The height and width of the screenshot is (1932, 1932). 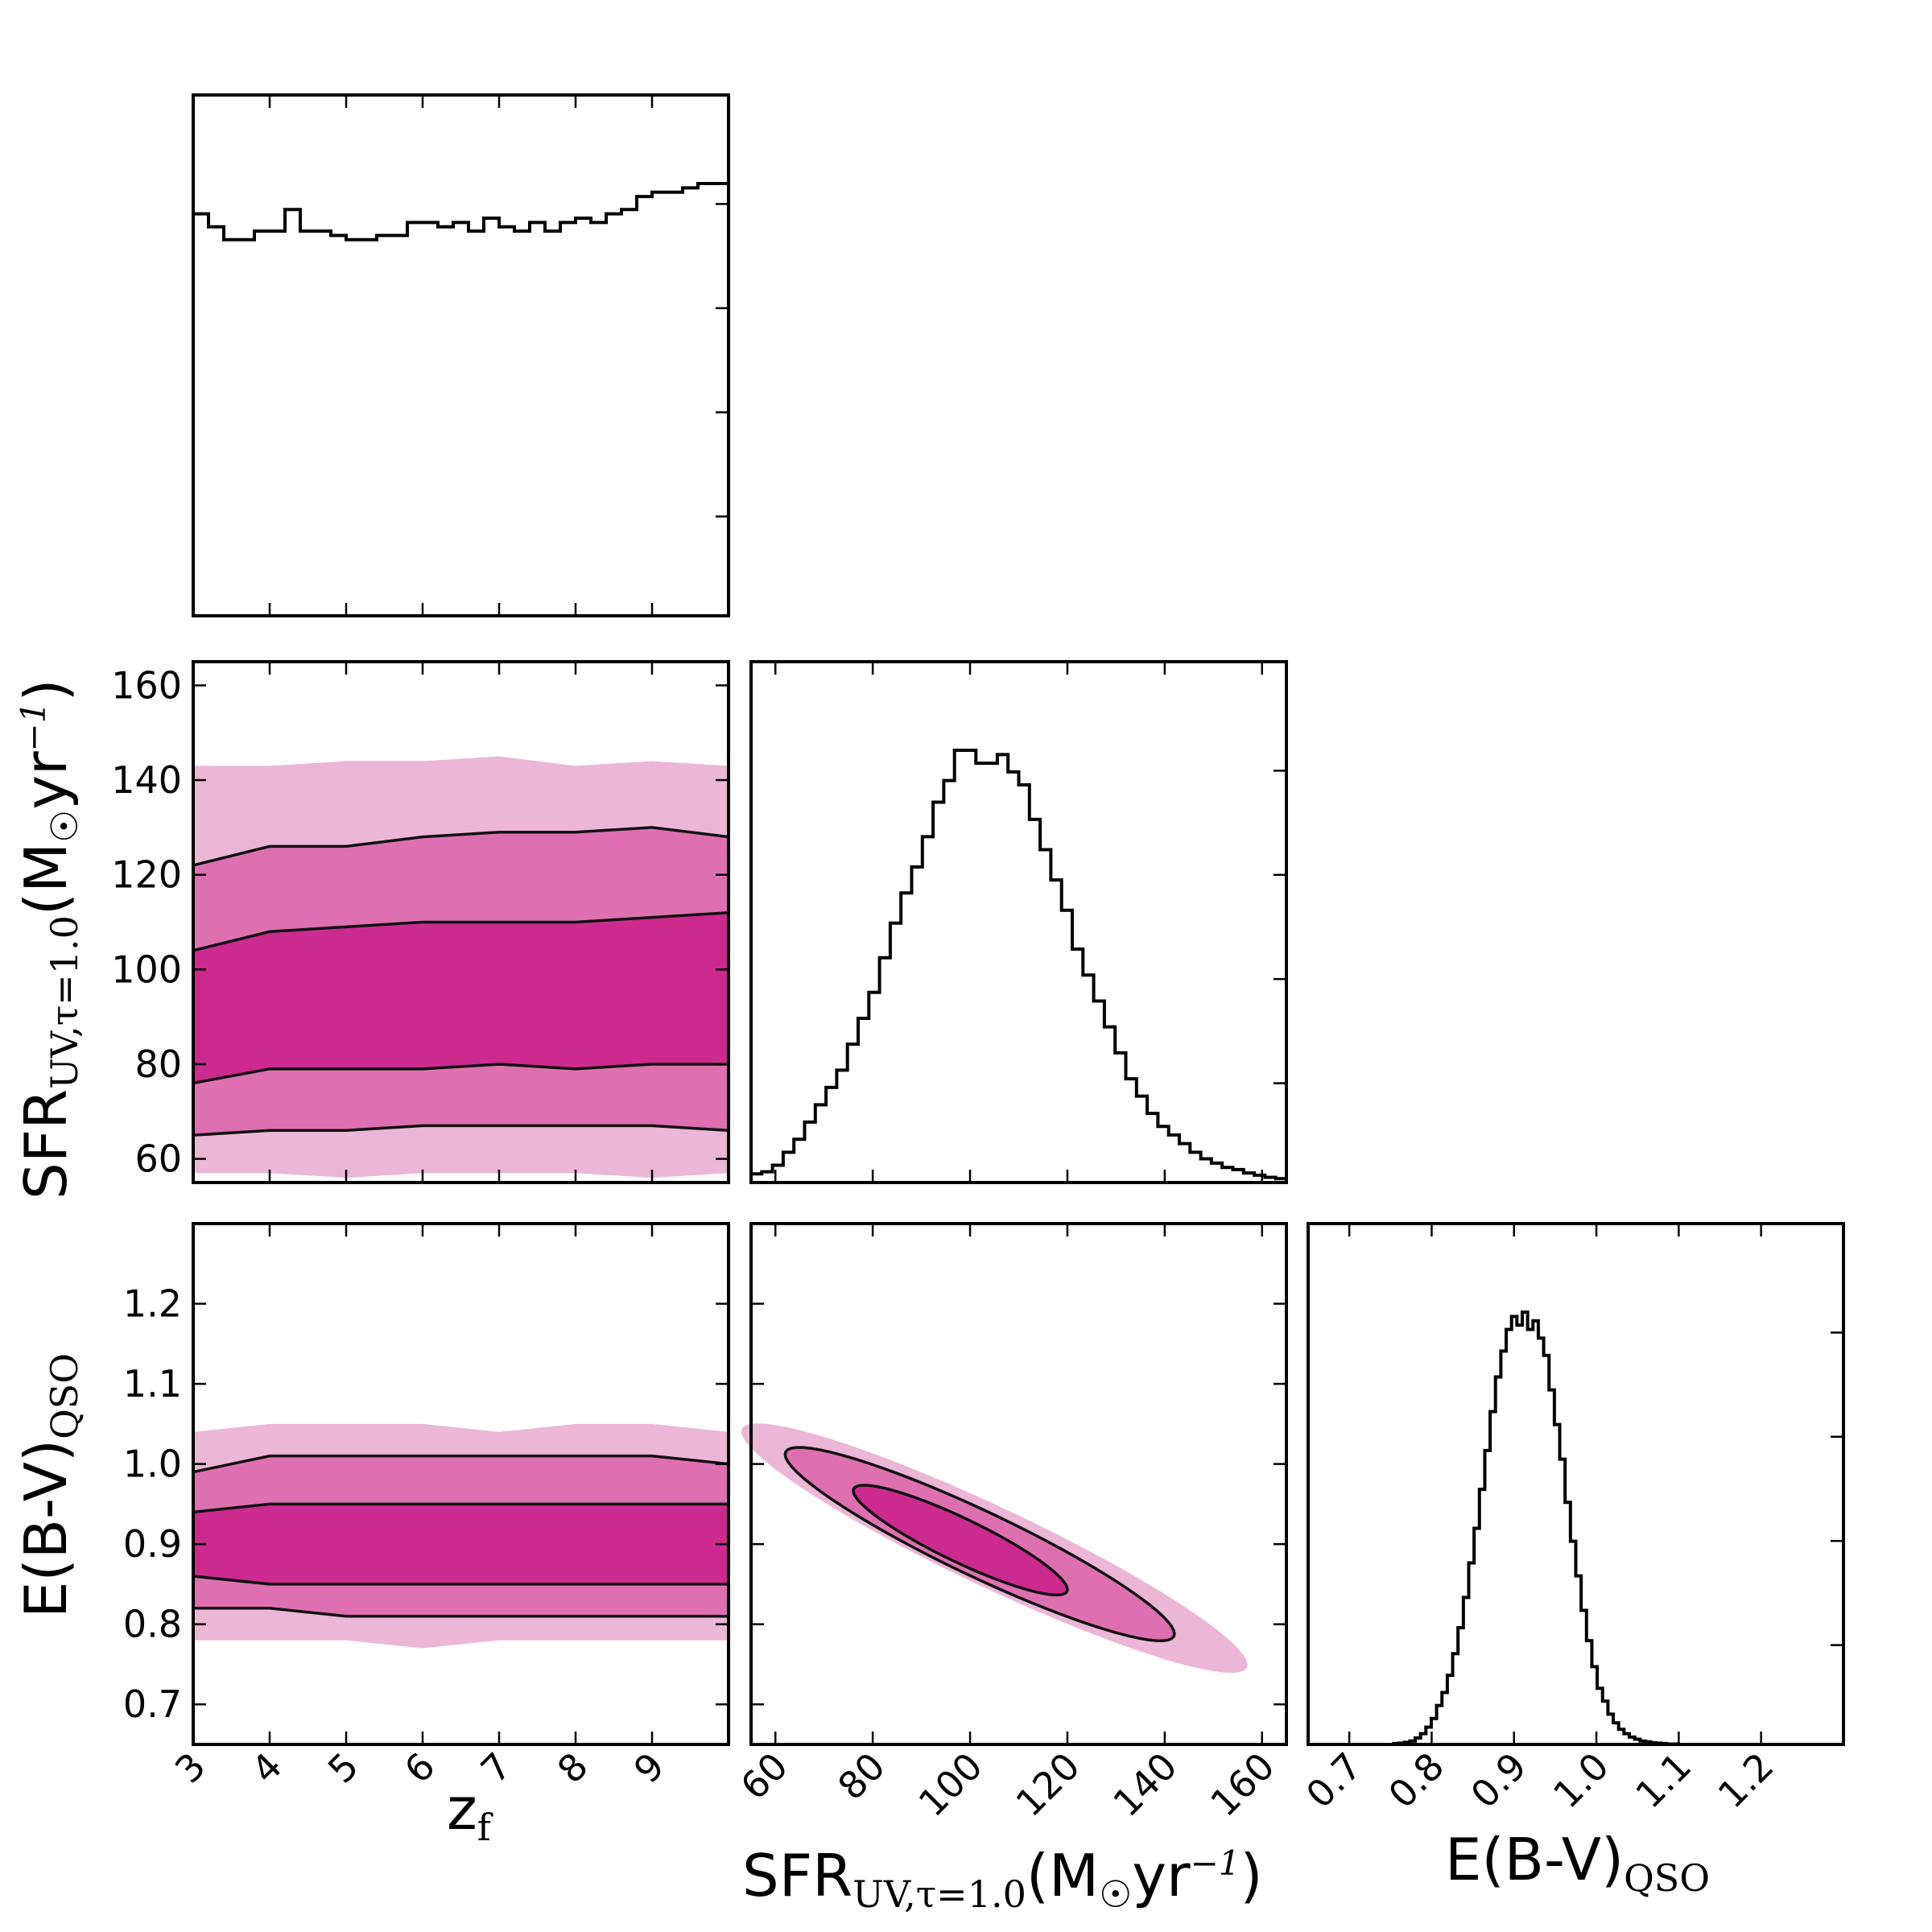 I want to click on y-tick-label-sfr: 160, so click(x=146, y=685).